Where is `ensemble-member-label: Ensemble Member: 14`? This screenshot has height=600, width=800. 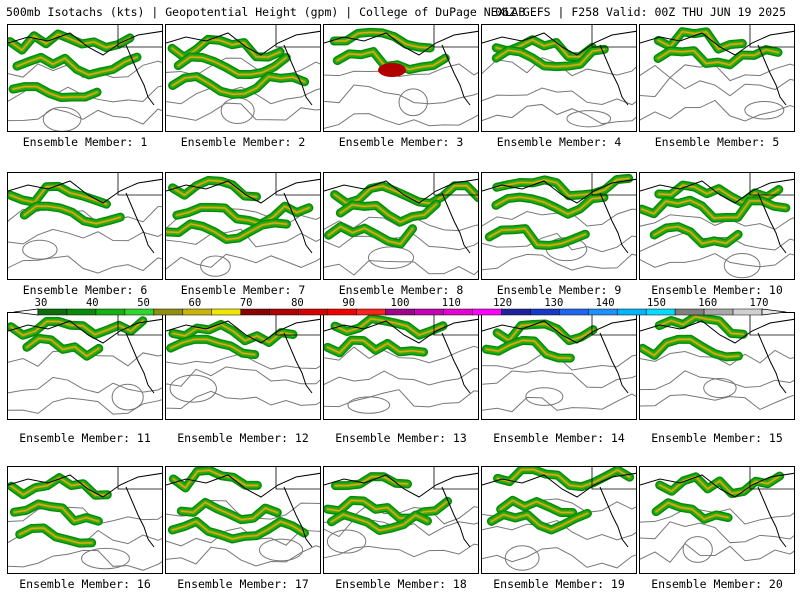
ensemble-member-label: Ensemble Member: 14 is located at coordinates (559, 438).